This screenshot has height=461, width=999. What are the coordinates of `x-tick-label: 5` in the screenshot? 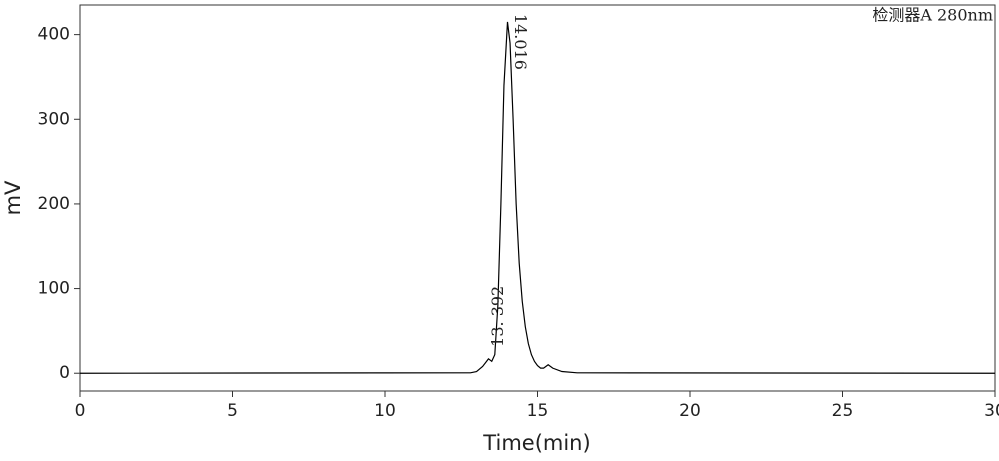 It's located at (232, 411).